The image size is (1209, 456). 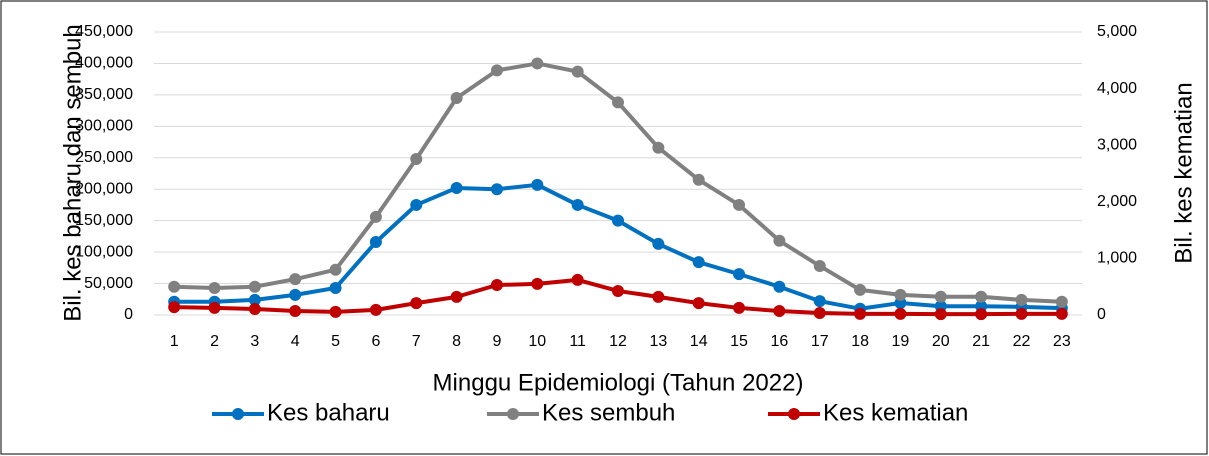 I want to click on x-tick-label: 23, so click(x=1062, y=341).